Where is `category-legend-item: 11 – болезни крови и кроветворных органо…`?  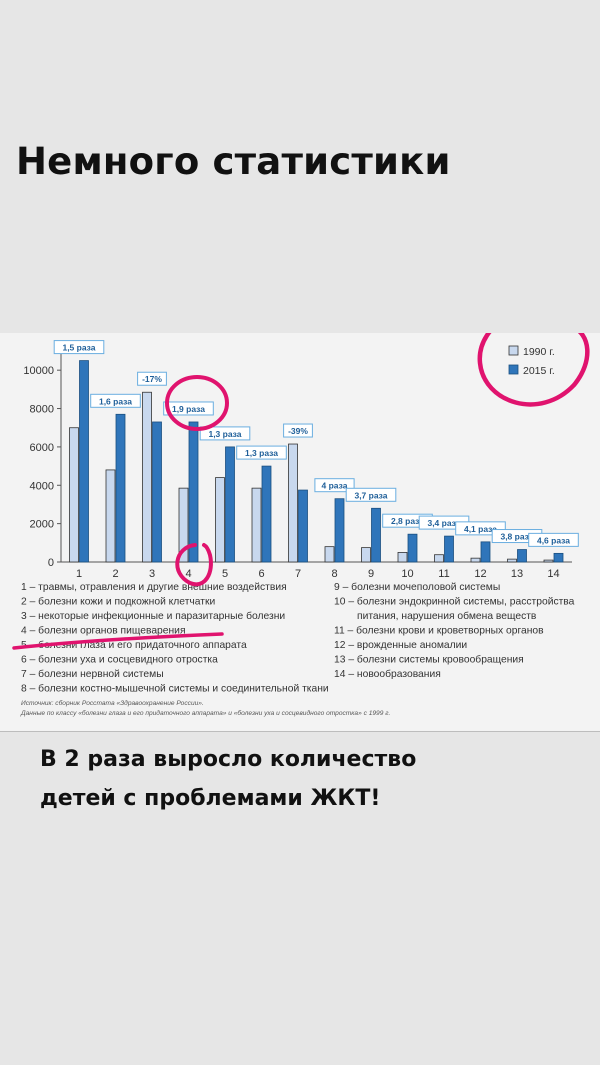
category-legend-item: 11 – болезни крови и кроветворных органо… is located at coordinates (439, 631).